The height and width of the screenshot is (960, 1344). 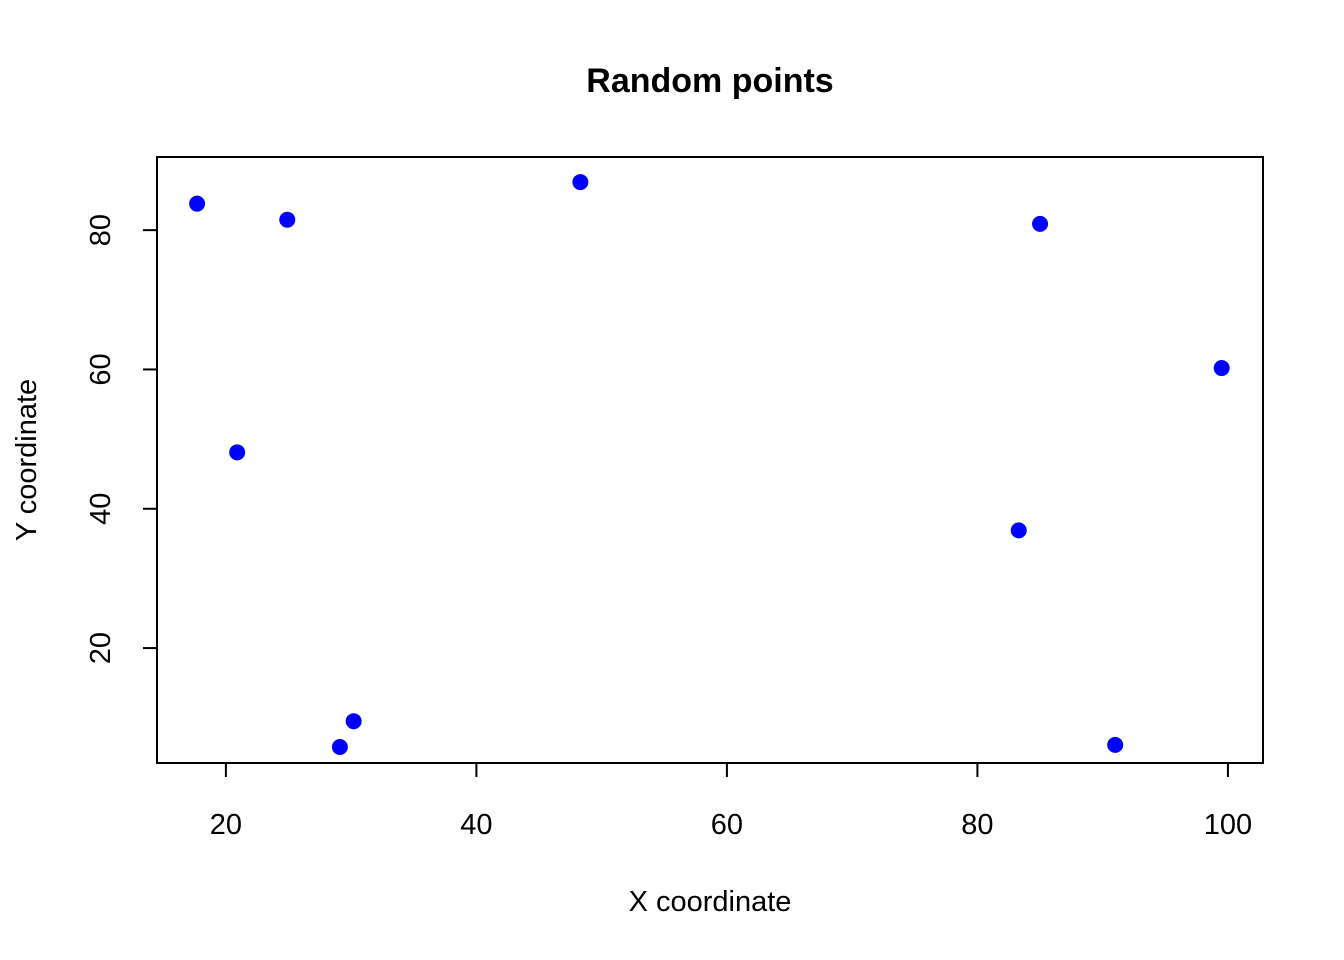 What do you see at coordinates (101, 369) in the screenshot?
I see `y-tick-label: 60` at bounding box center [101, 369].